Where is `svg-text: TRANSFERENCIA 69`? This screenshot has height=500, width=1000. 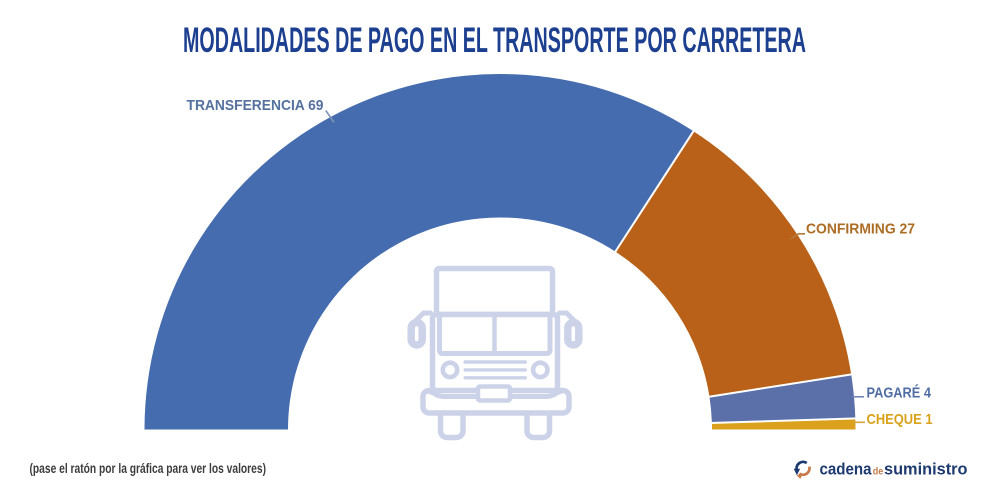 svg-text: TRANSFERENCIA 69 is located at coordinates (255, 105).